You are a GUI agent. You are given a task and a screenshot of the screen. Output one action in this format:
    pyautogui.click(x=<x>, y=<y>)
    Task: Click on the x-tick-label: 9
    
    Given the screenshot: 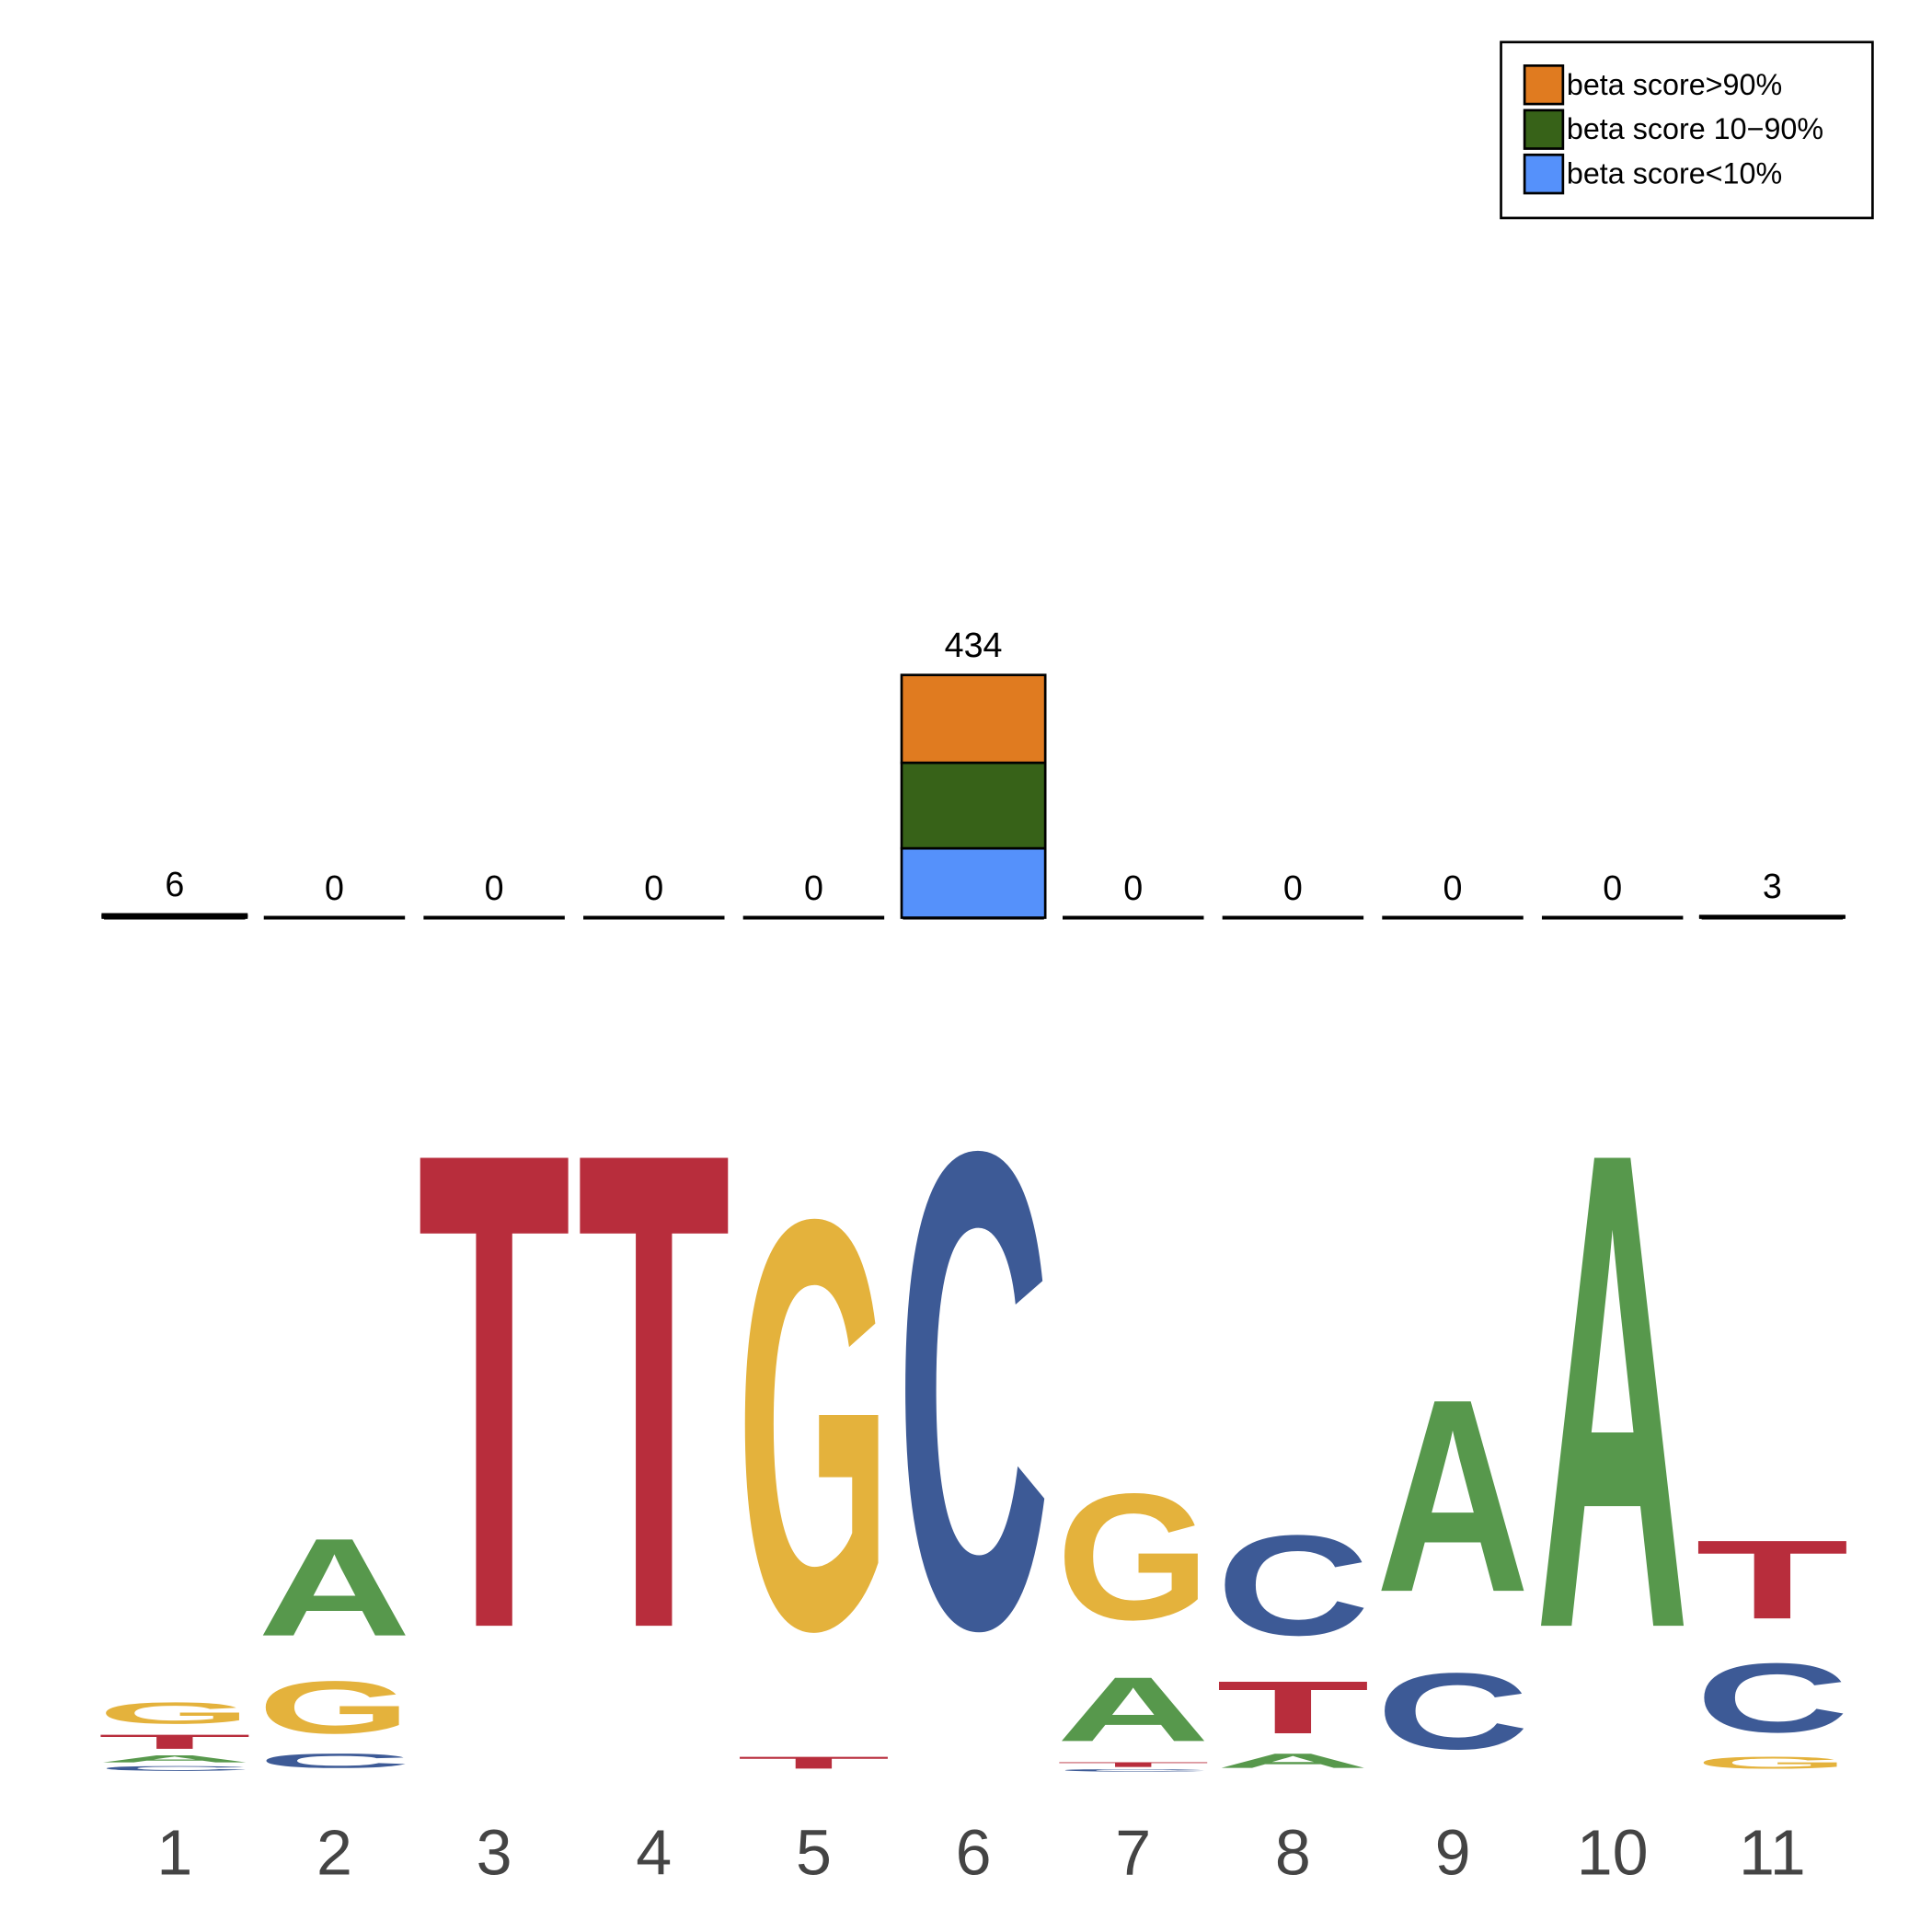 What is the action you would take?
    pyautogui.click(x=1453, y=1853)
    